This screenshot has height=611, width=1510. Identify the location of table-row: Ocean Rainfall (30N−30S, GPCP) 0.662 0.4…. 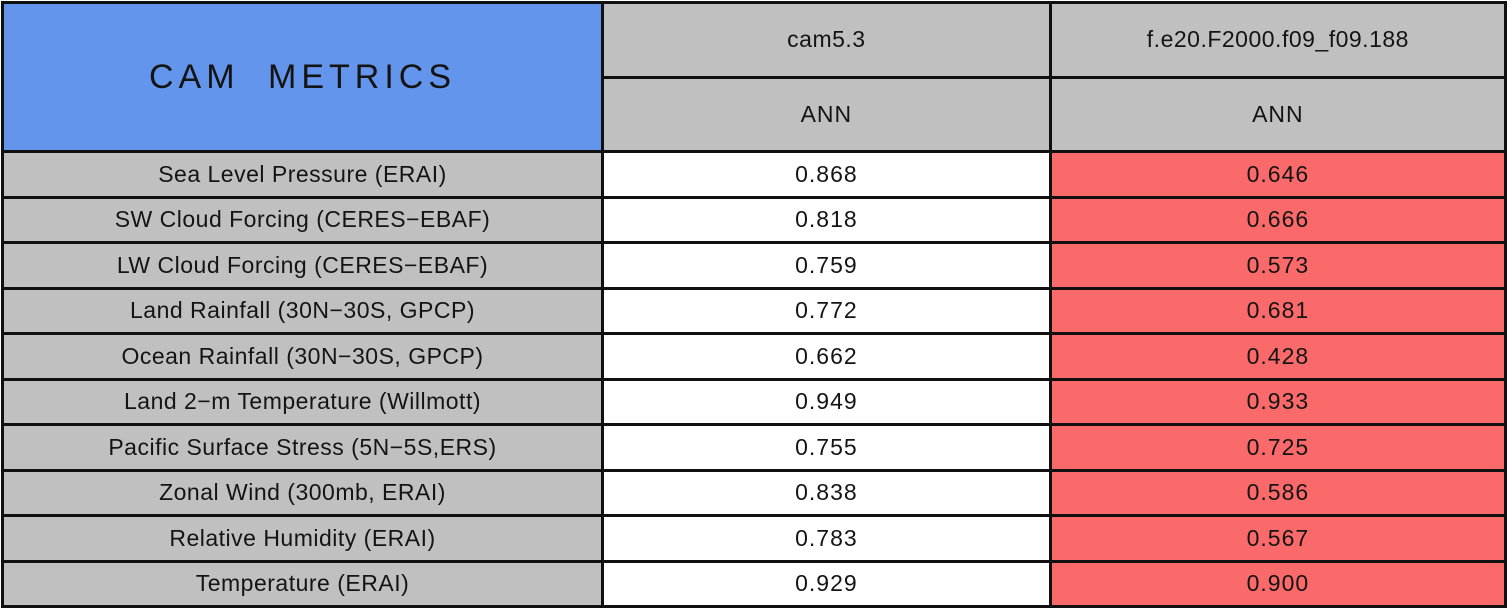
(754, 358).